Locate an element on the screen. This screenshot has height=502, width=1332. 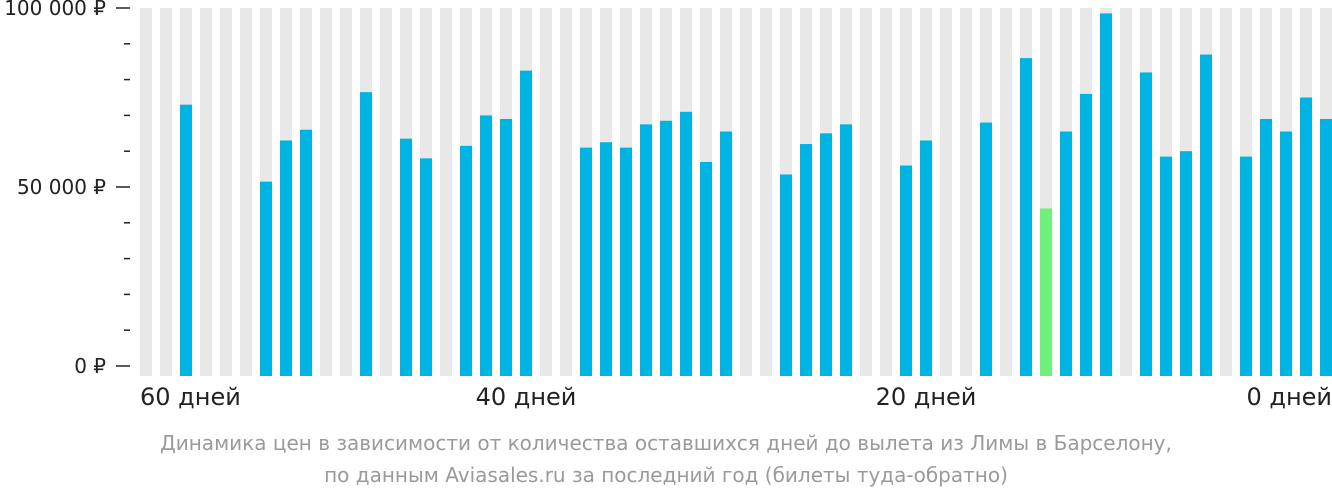
y-tick-label: 100 000 ₽ is located at coordinates (55, 10).